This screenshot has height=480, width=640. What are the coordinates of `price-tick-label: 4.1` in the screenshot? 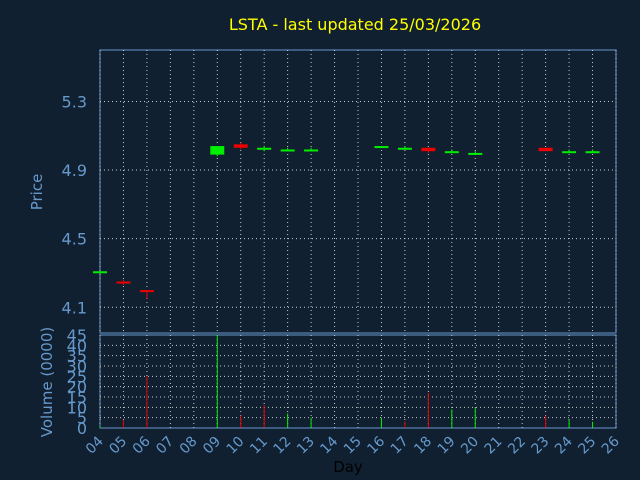 It's located at (74, 307).